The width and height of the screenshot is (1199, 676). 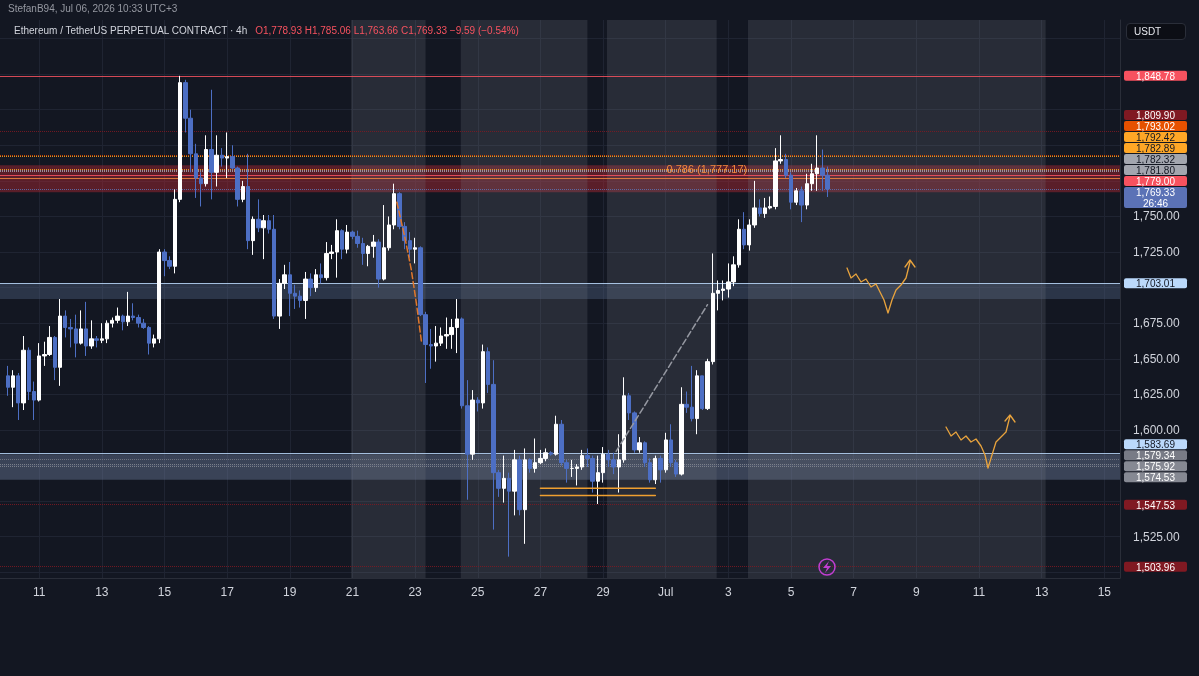 I want to click on x-tick-label: 19, so click(x=290, y=592).